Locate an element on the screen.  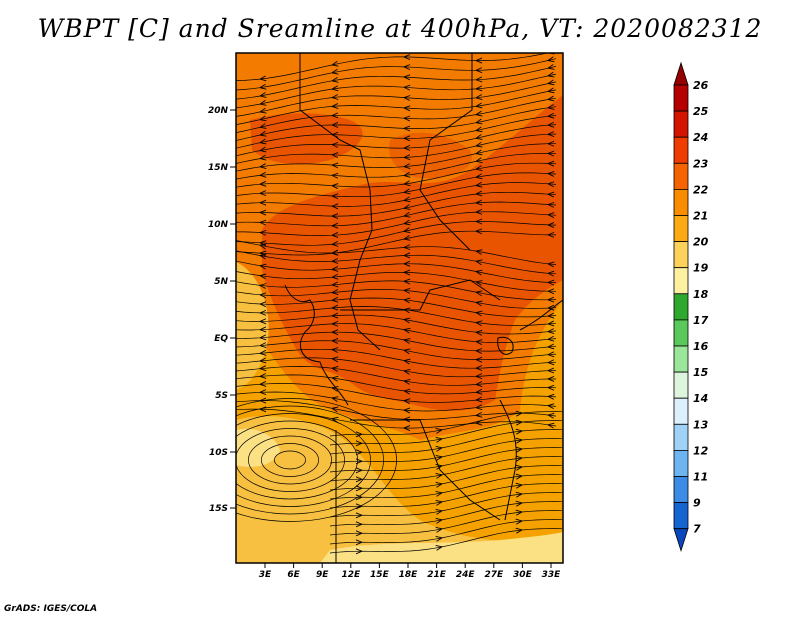
lat-label: 5N is located at coordinates (221, 282).